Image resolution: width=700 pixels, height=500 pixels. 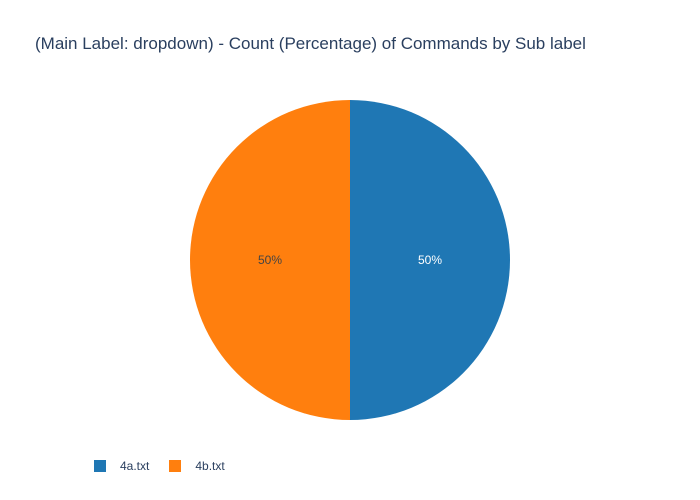 I want to click on pie-slice-label-4a-txt: 50%, so click(x=430, y=260).